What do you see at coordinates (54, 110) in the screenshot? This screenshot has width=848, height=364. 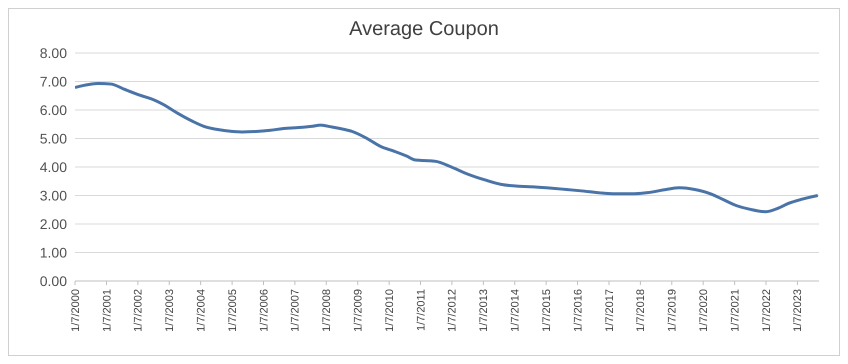 I see `y-tick-label: 6.00` at bounding box center [54, 110].